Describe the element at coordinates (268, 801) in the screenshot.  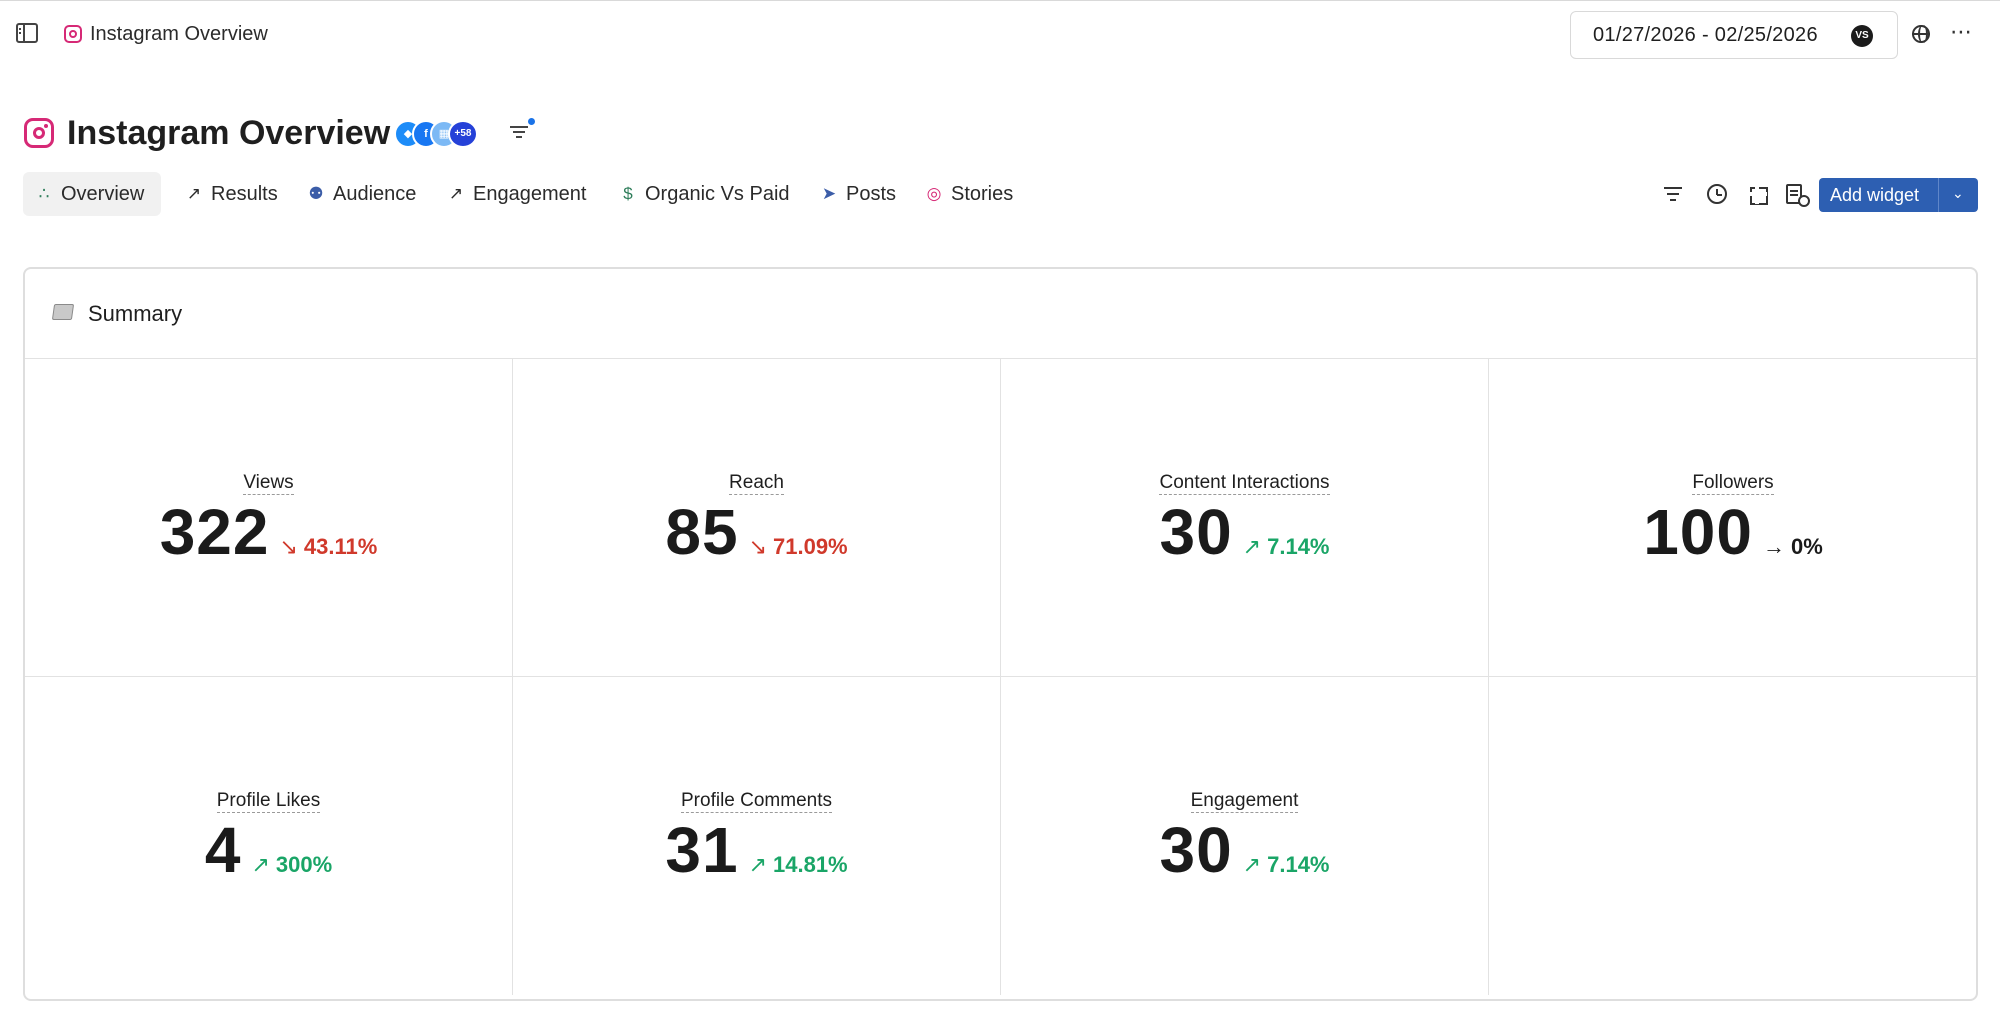
I see `metric-label: Profile Likes` at that location.